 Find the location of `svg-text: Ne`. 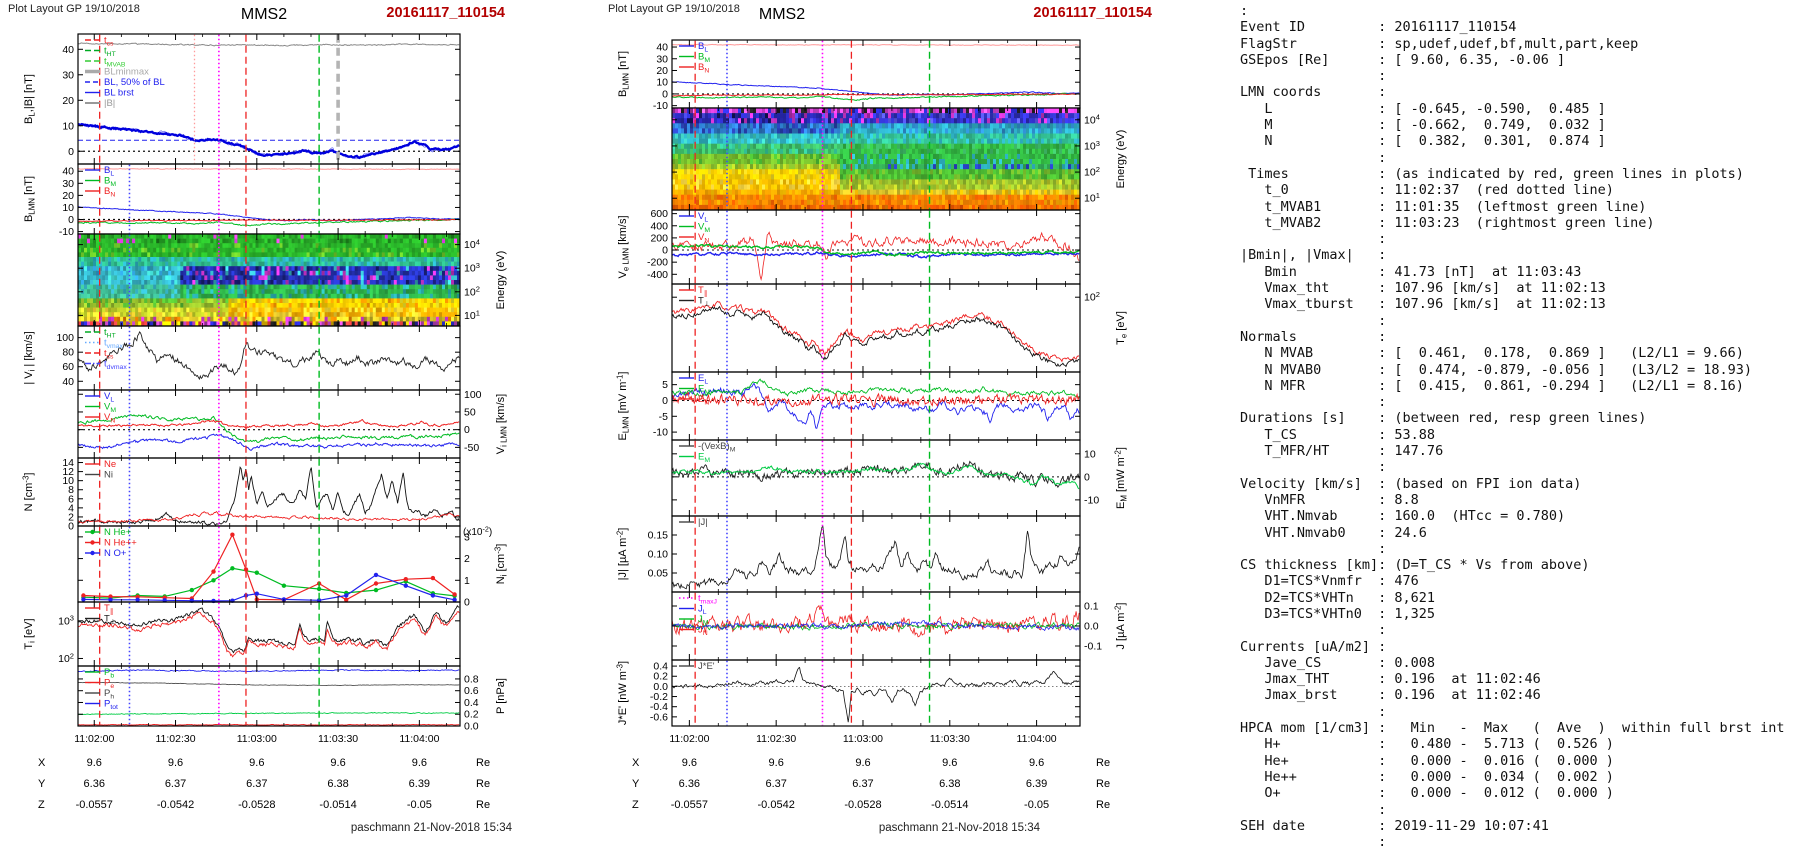

svg-text: Ne is located at coordinates (110, 464).